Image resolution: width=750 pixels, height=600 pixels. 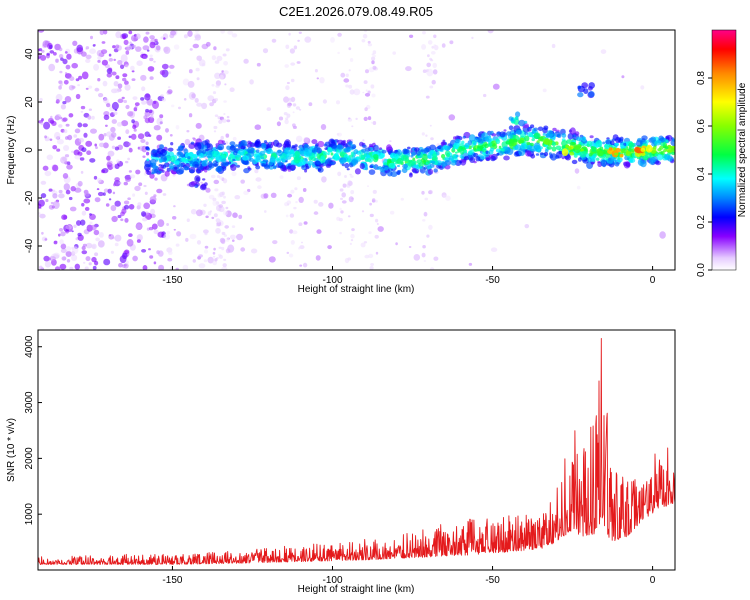 I want to click on y-tick-label: 3000, so click(x=29, y=402).